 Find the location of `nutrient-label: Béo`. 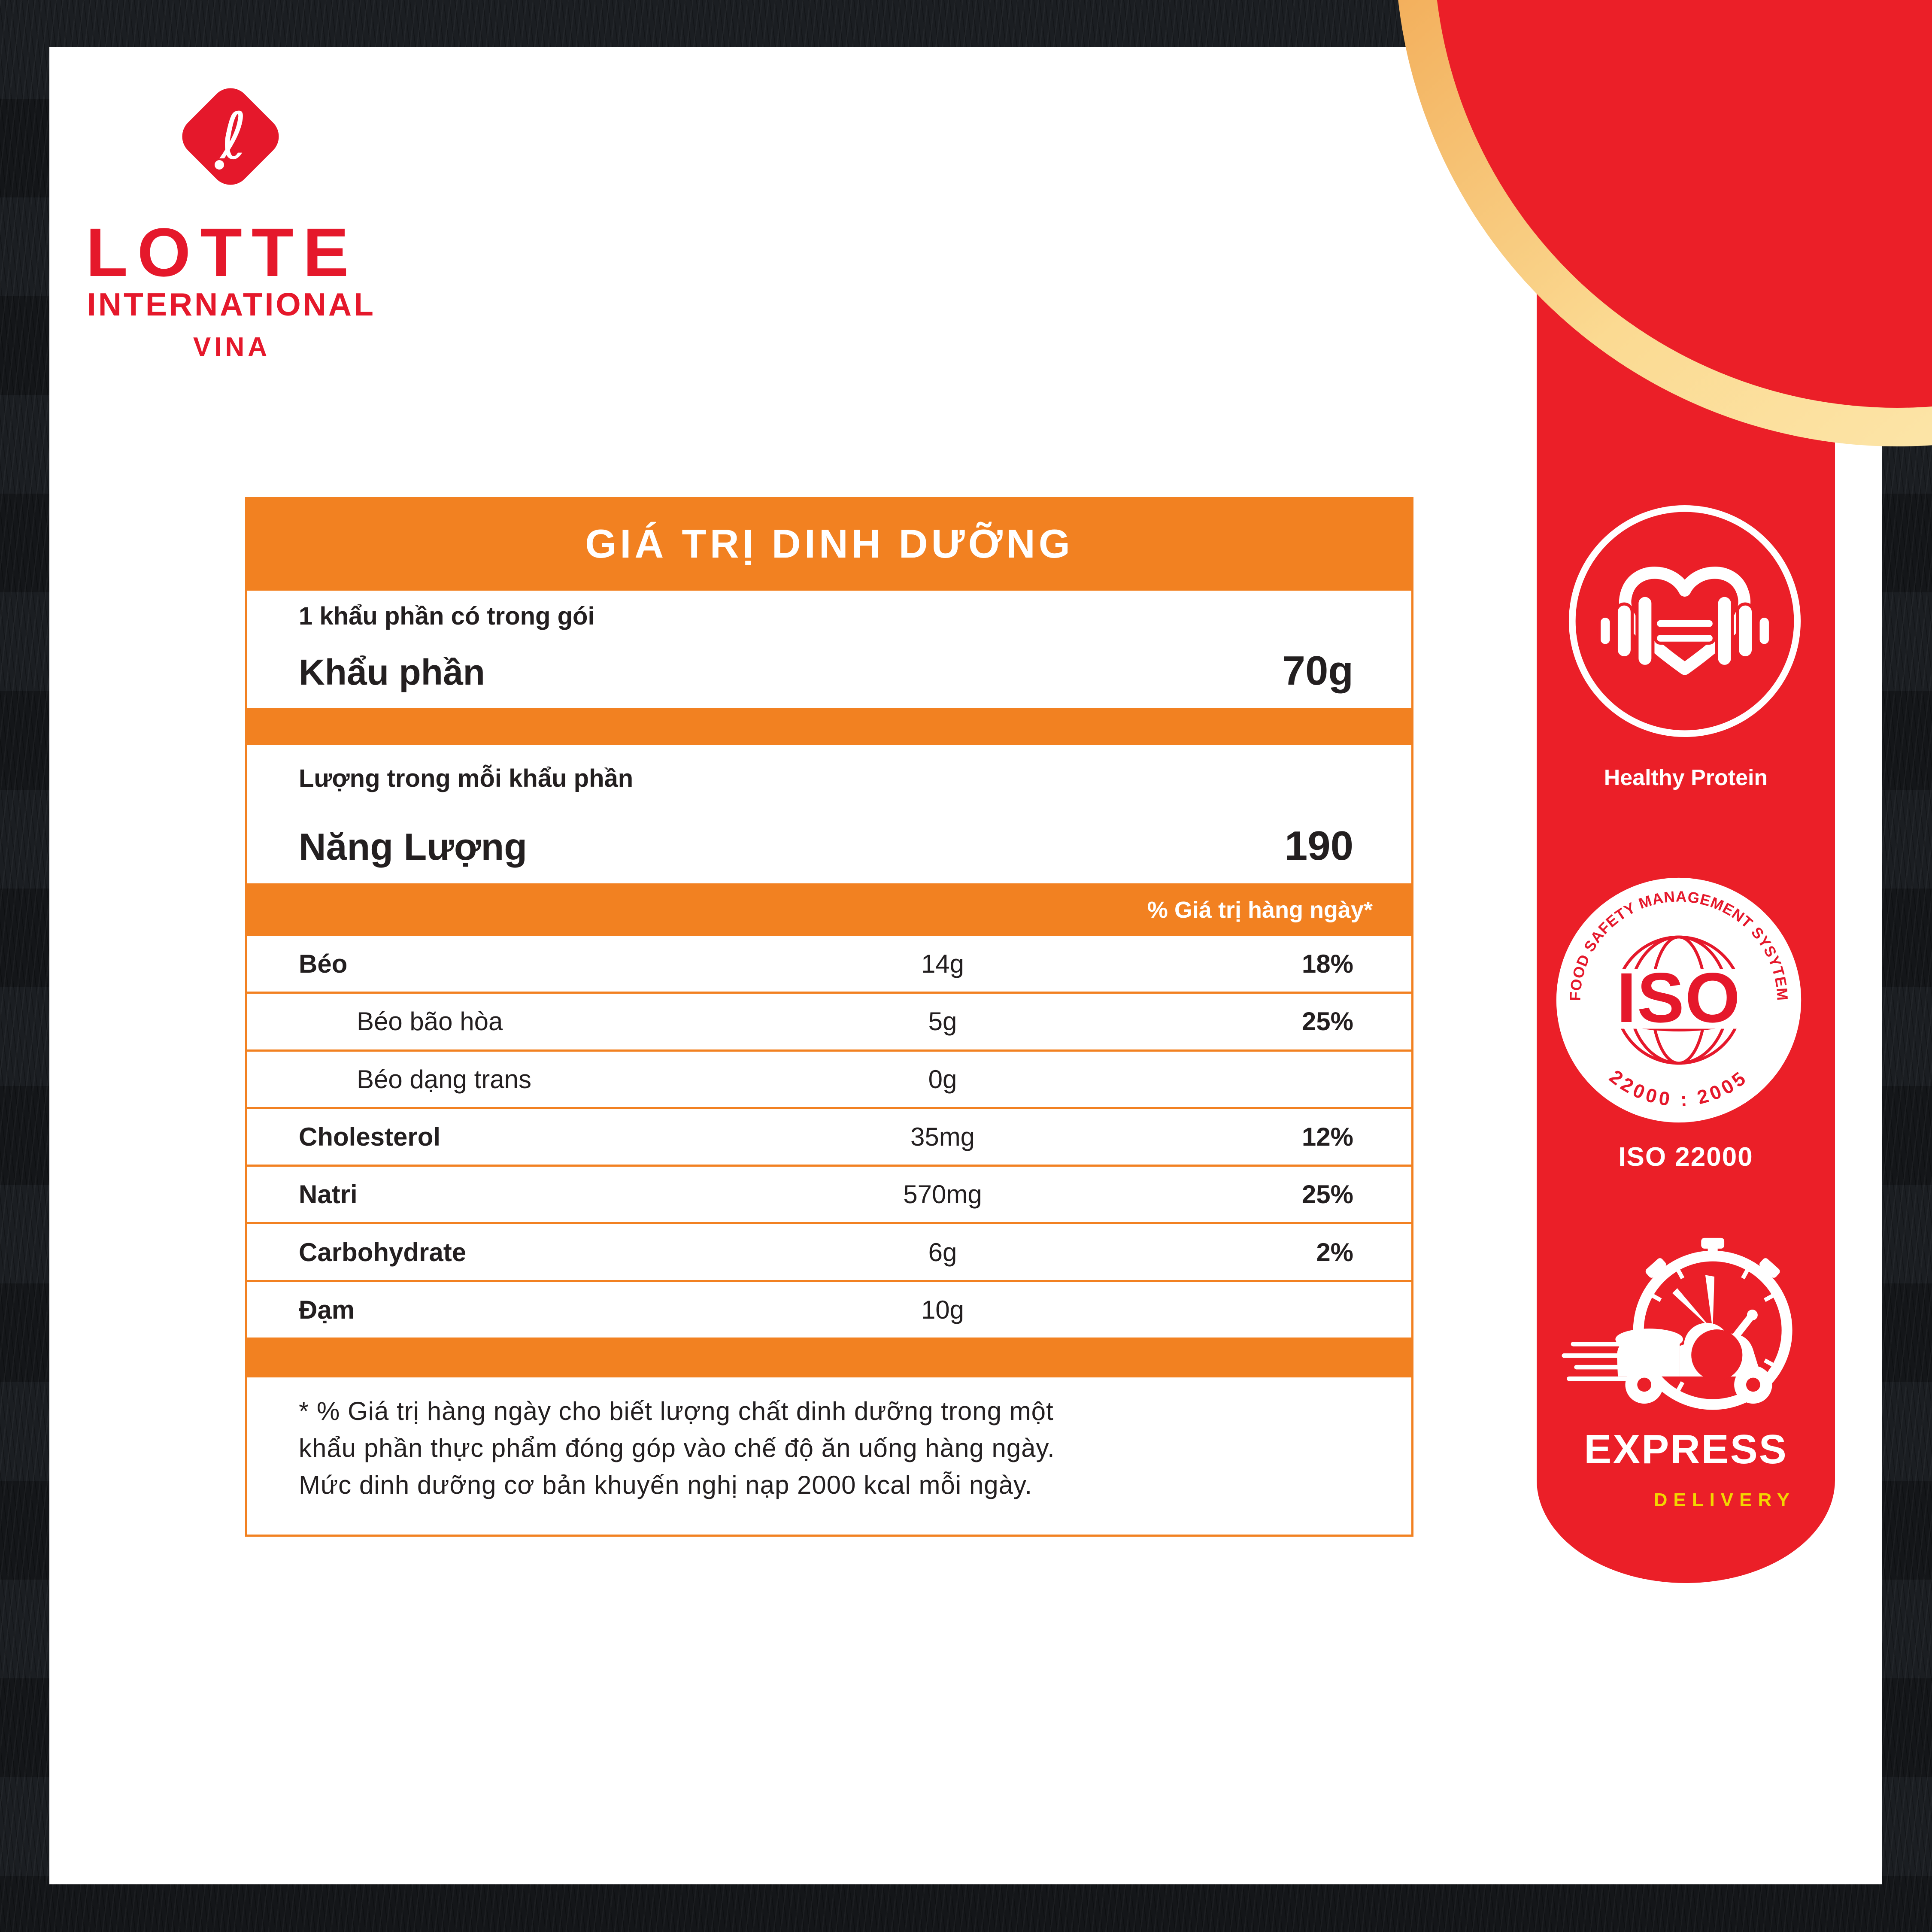

nutrient-label: Béo is located at coordinates (323, 964).